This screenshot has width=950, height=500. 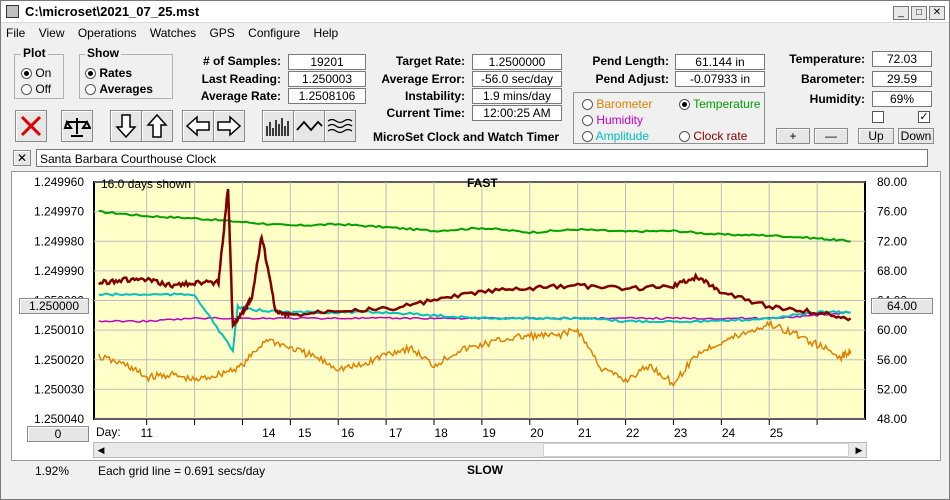 I want to click on clear-clock-button: ✕, so click(x=22, y=158).